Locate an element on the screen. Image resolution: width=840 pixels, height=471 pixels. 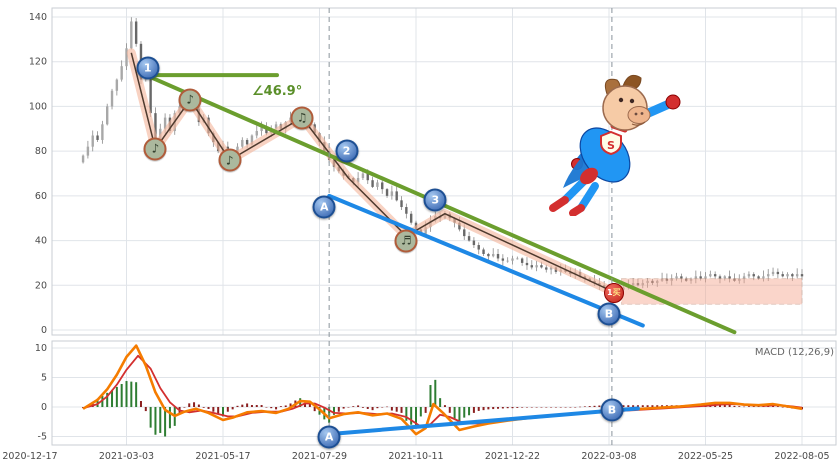
music-note-marker-5: ♬ is located at coordinates (406, 241).